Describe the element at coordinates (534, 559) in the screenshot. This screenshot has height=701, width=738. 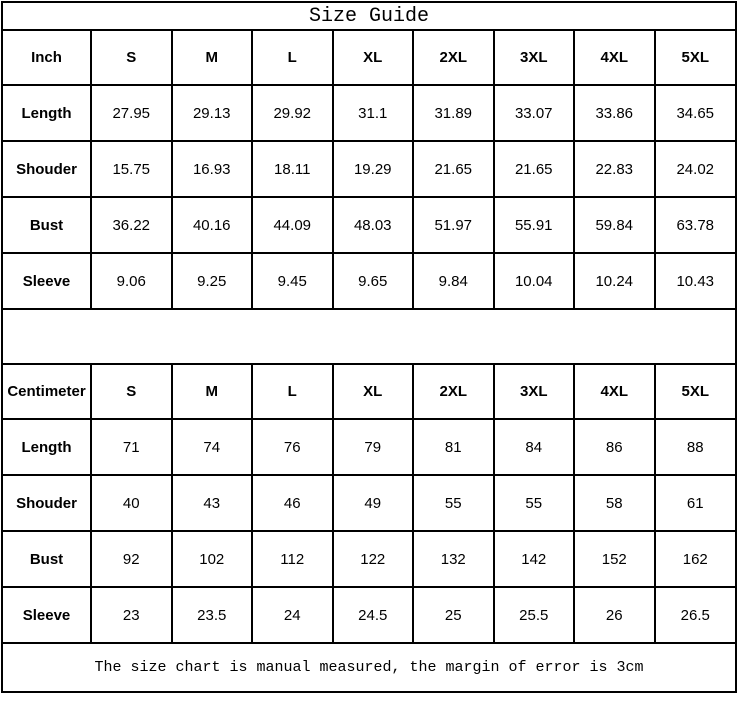
I see `value-cell: 142` at that location.